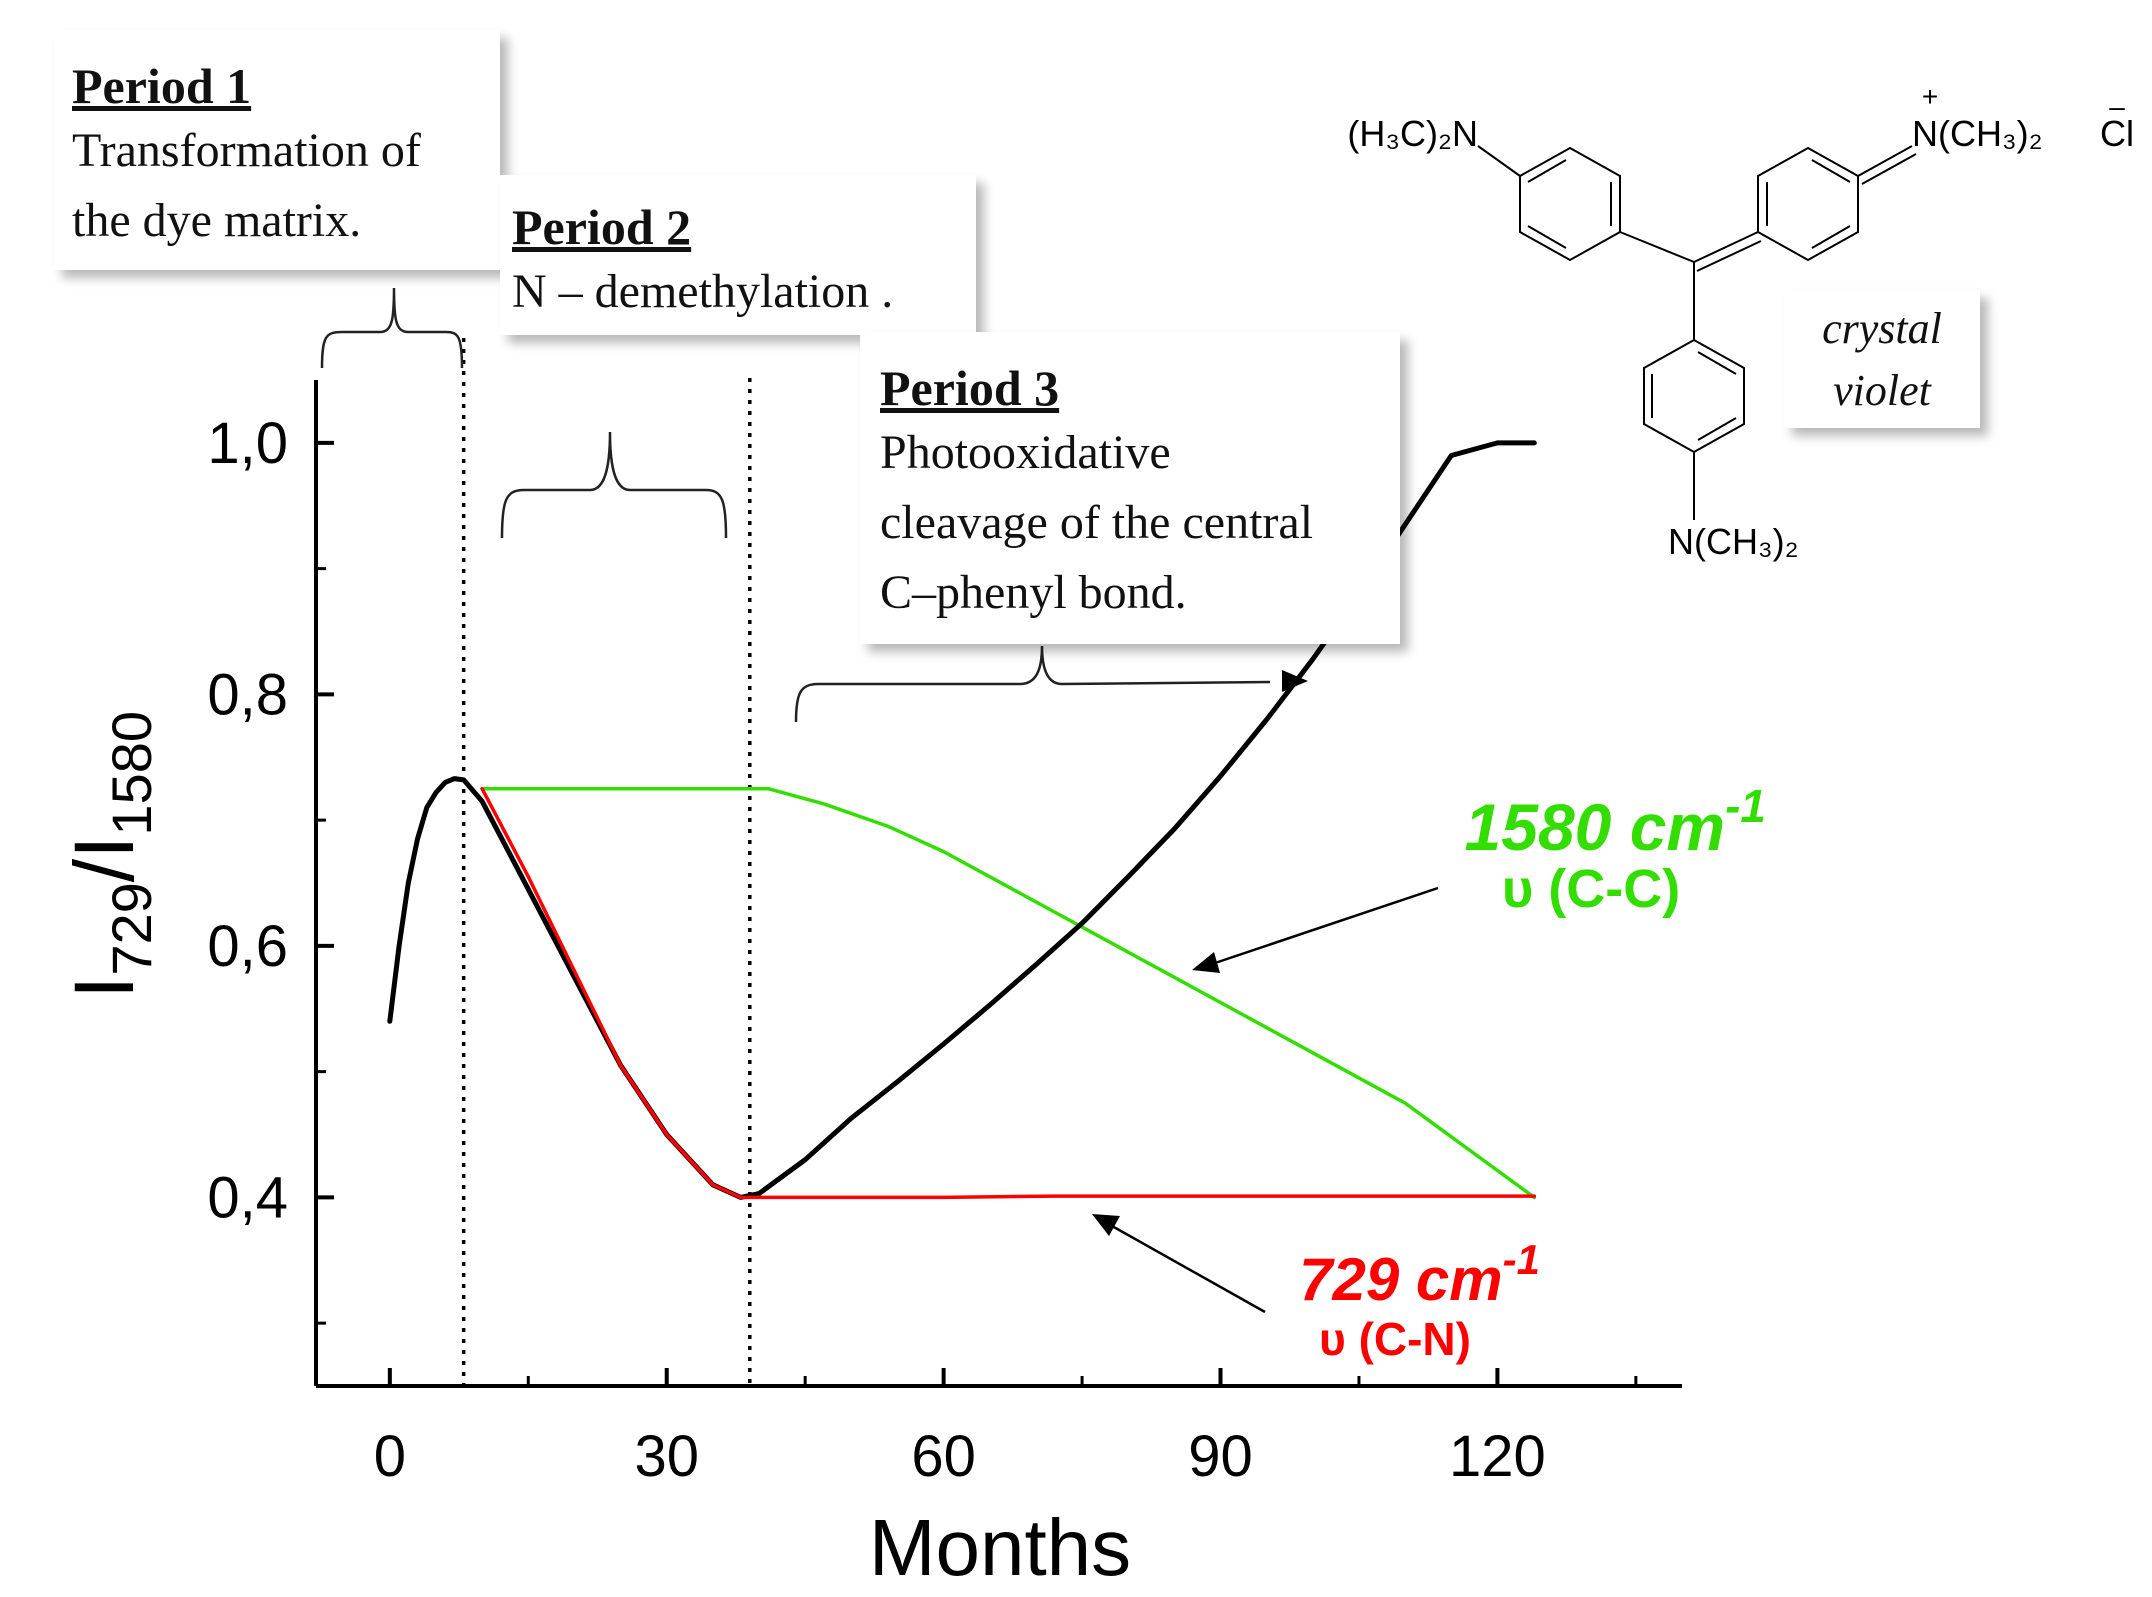 Image resolution: width=2152 pixels, height=1597 pixels. What do you see at coordinates (1733, 541) in the screenshot?
I see `structure-bottom-group: N(CH₃)₂` at bounding box center [1733, 541].